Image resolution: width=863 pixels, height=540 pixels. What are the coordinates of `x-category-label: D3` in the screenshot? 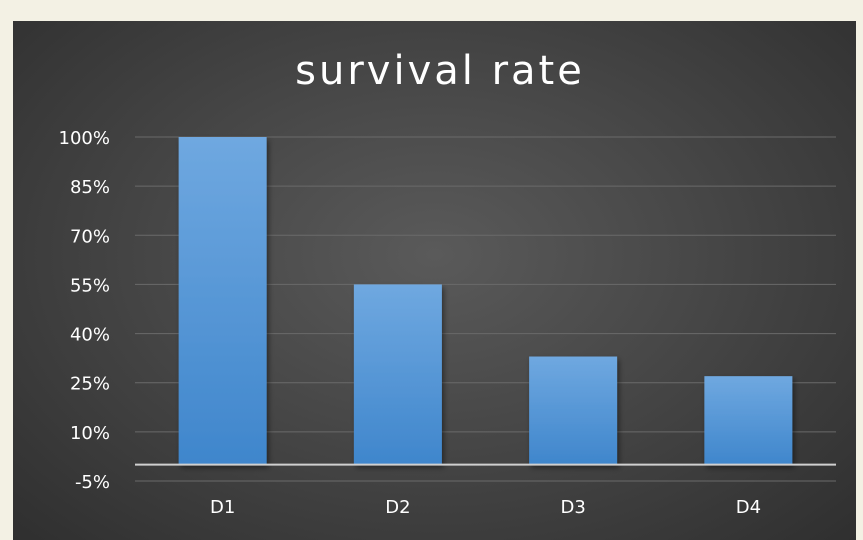 It's located at (572, 507).